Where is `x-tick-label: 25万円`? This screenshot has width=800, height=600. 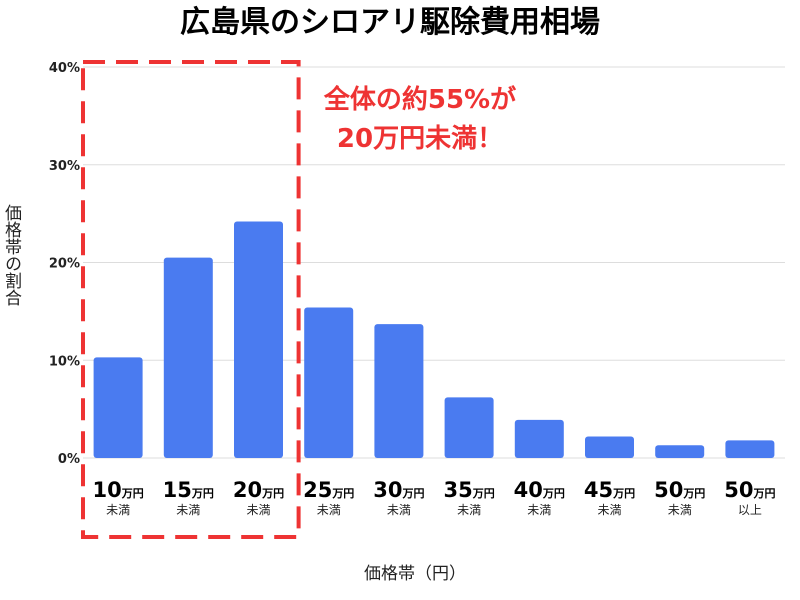 x-tick-label: 25万円 is located at coordinates (328, 490).